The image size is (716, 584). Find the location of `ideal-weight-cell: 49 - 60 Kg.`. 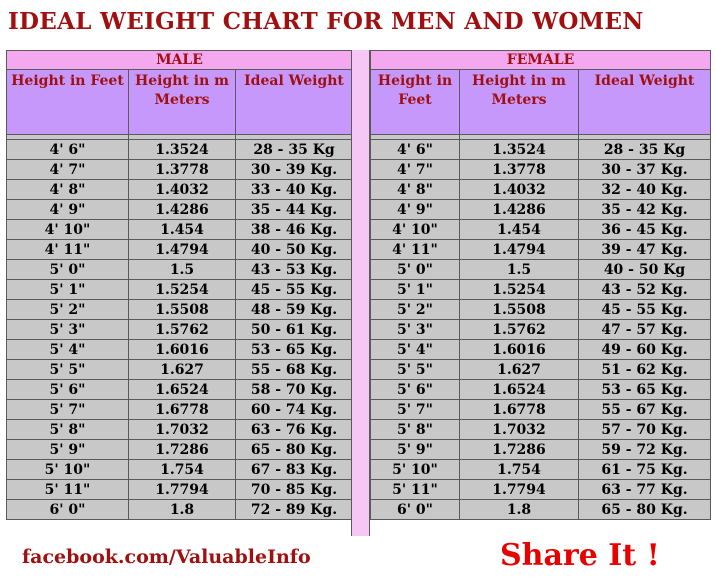

ideal-weight-cell: 49 - 60 Kg. is located at coordinates (644, 349).